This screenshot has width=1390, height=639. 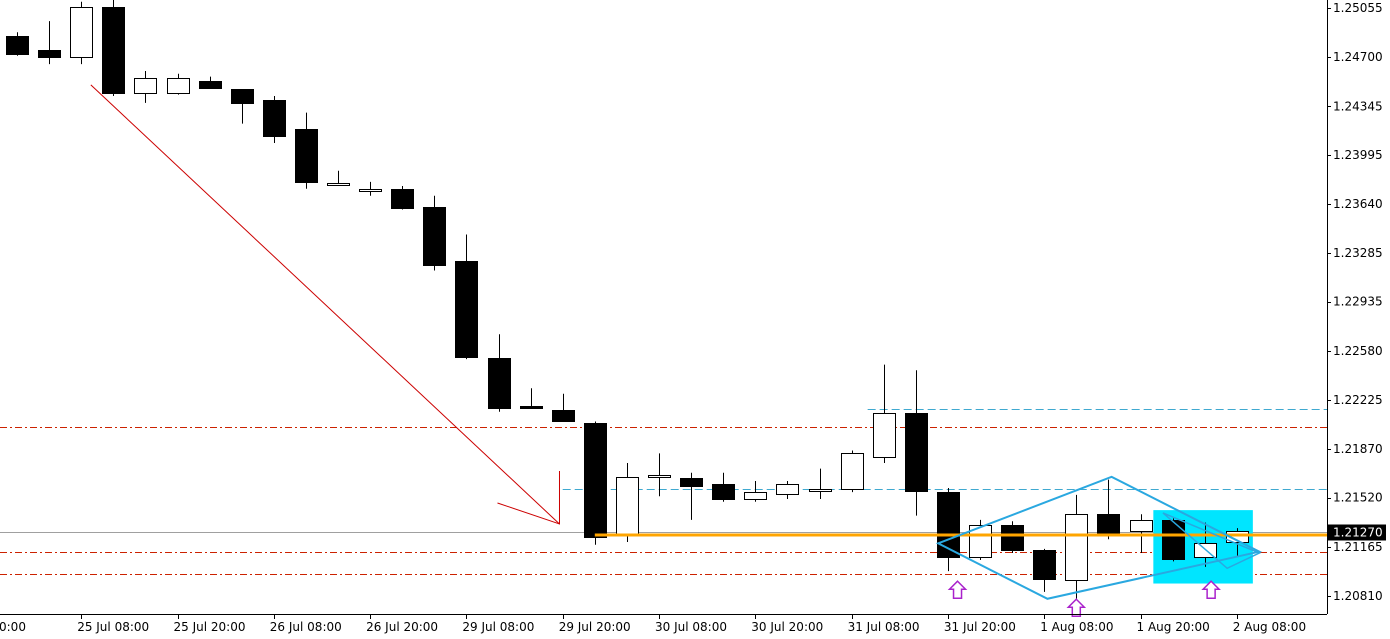 What do you see at coordinates (306, 627) in the screenshot?
I see `time-tick-label: 26 Jul 08:00` at bounding box center [306, 627].